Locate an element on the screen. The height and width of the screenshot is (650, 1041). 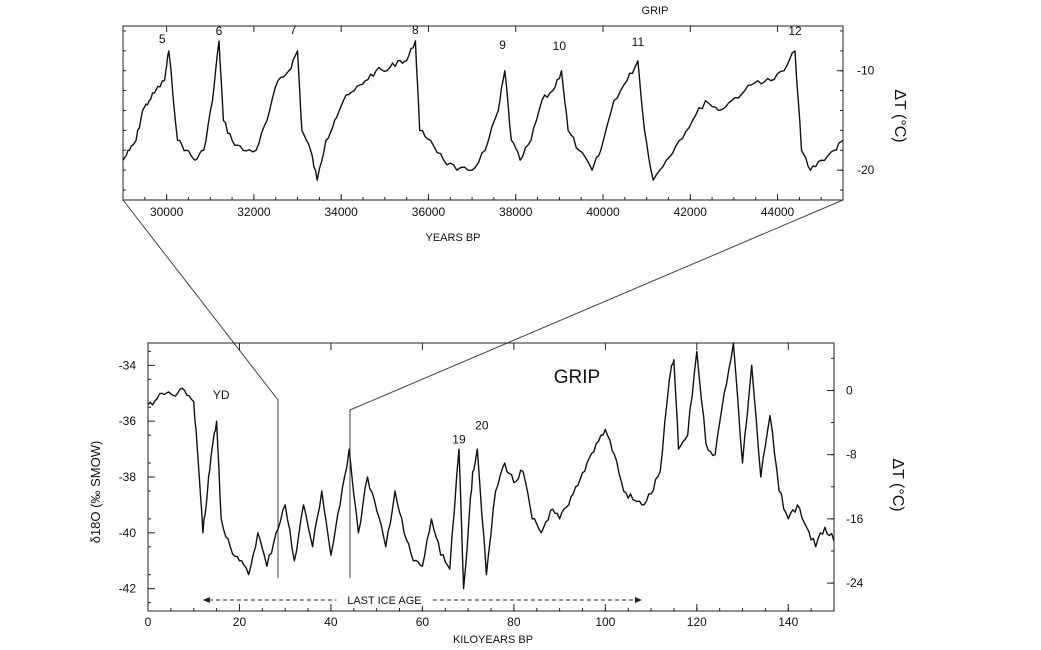
bottom-x-tick-label: 40 is located at coordinates (331, 622).